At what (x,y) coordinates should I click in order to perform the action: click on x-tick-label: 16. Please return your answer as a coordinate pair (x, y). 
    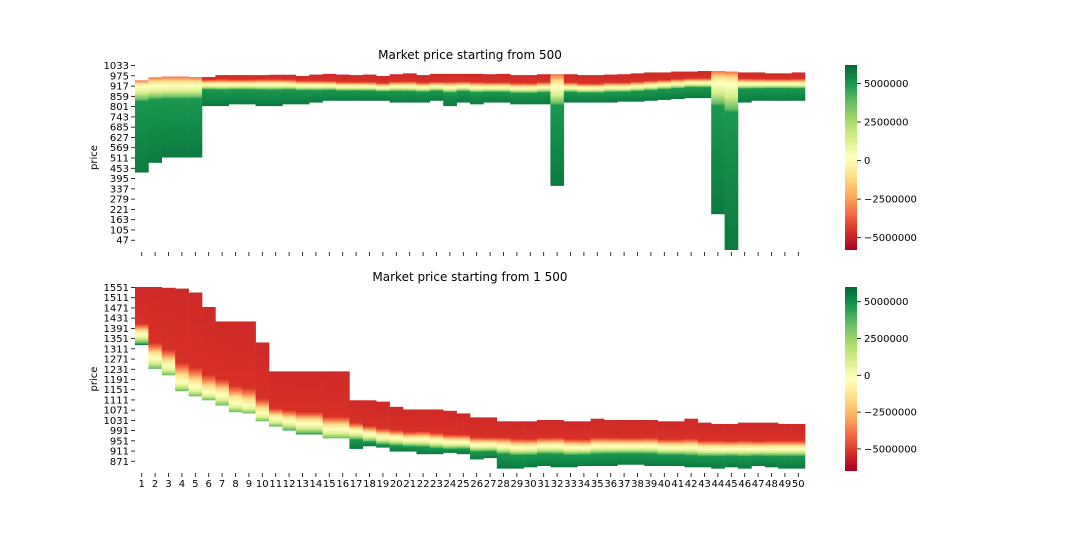
    Looking at the image, I should click on (342, 484).